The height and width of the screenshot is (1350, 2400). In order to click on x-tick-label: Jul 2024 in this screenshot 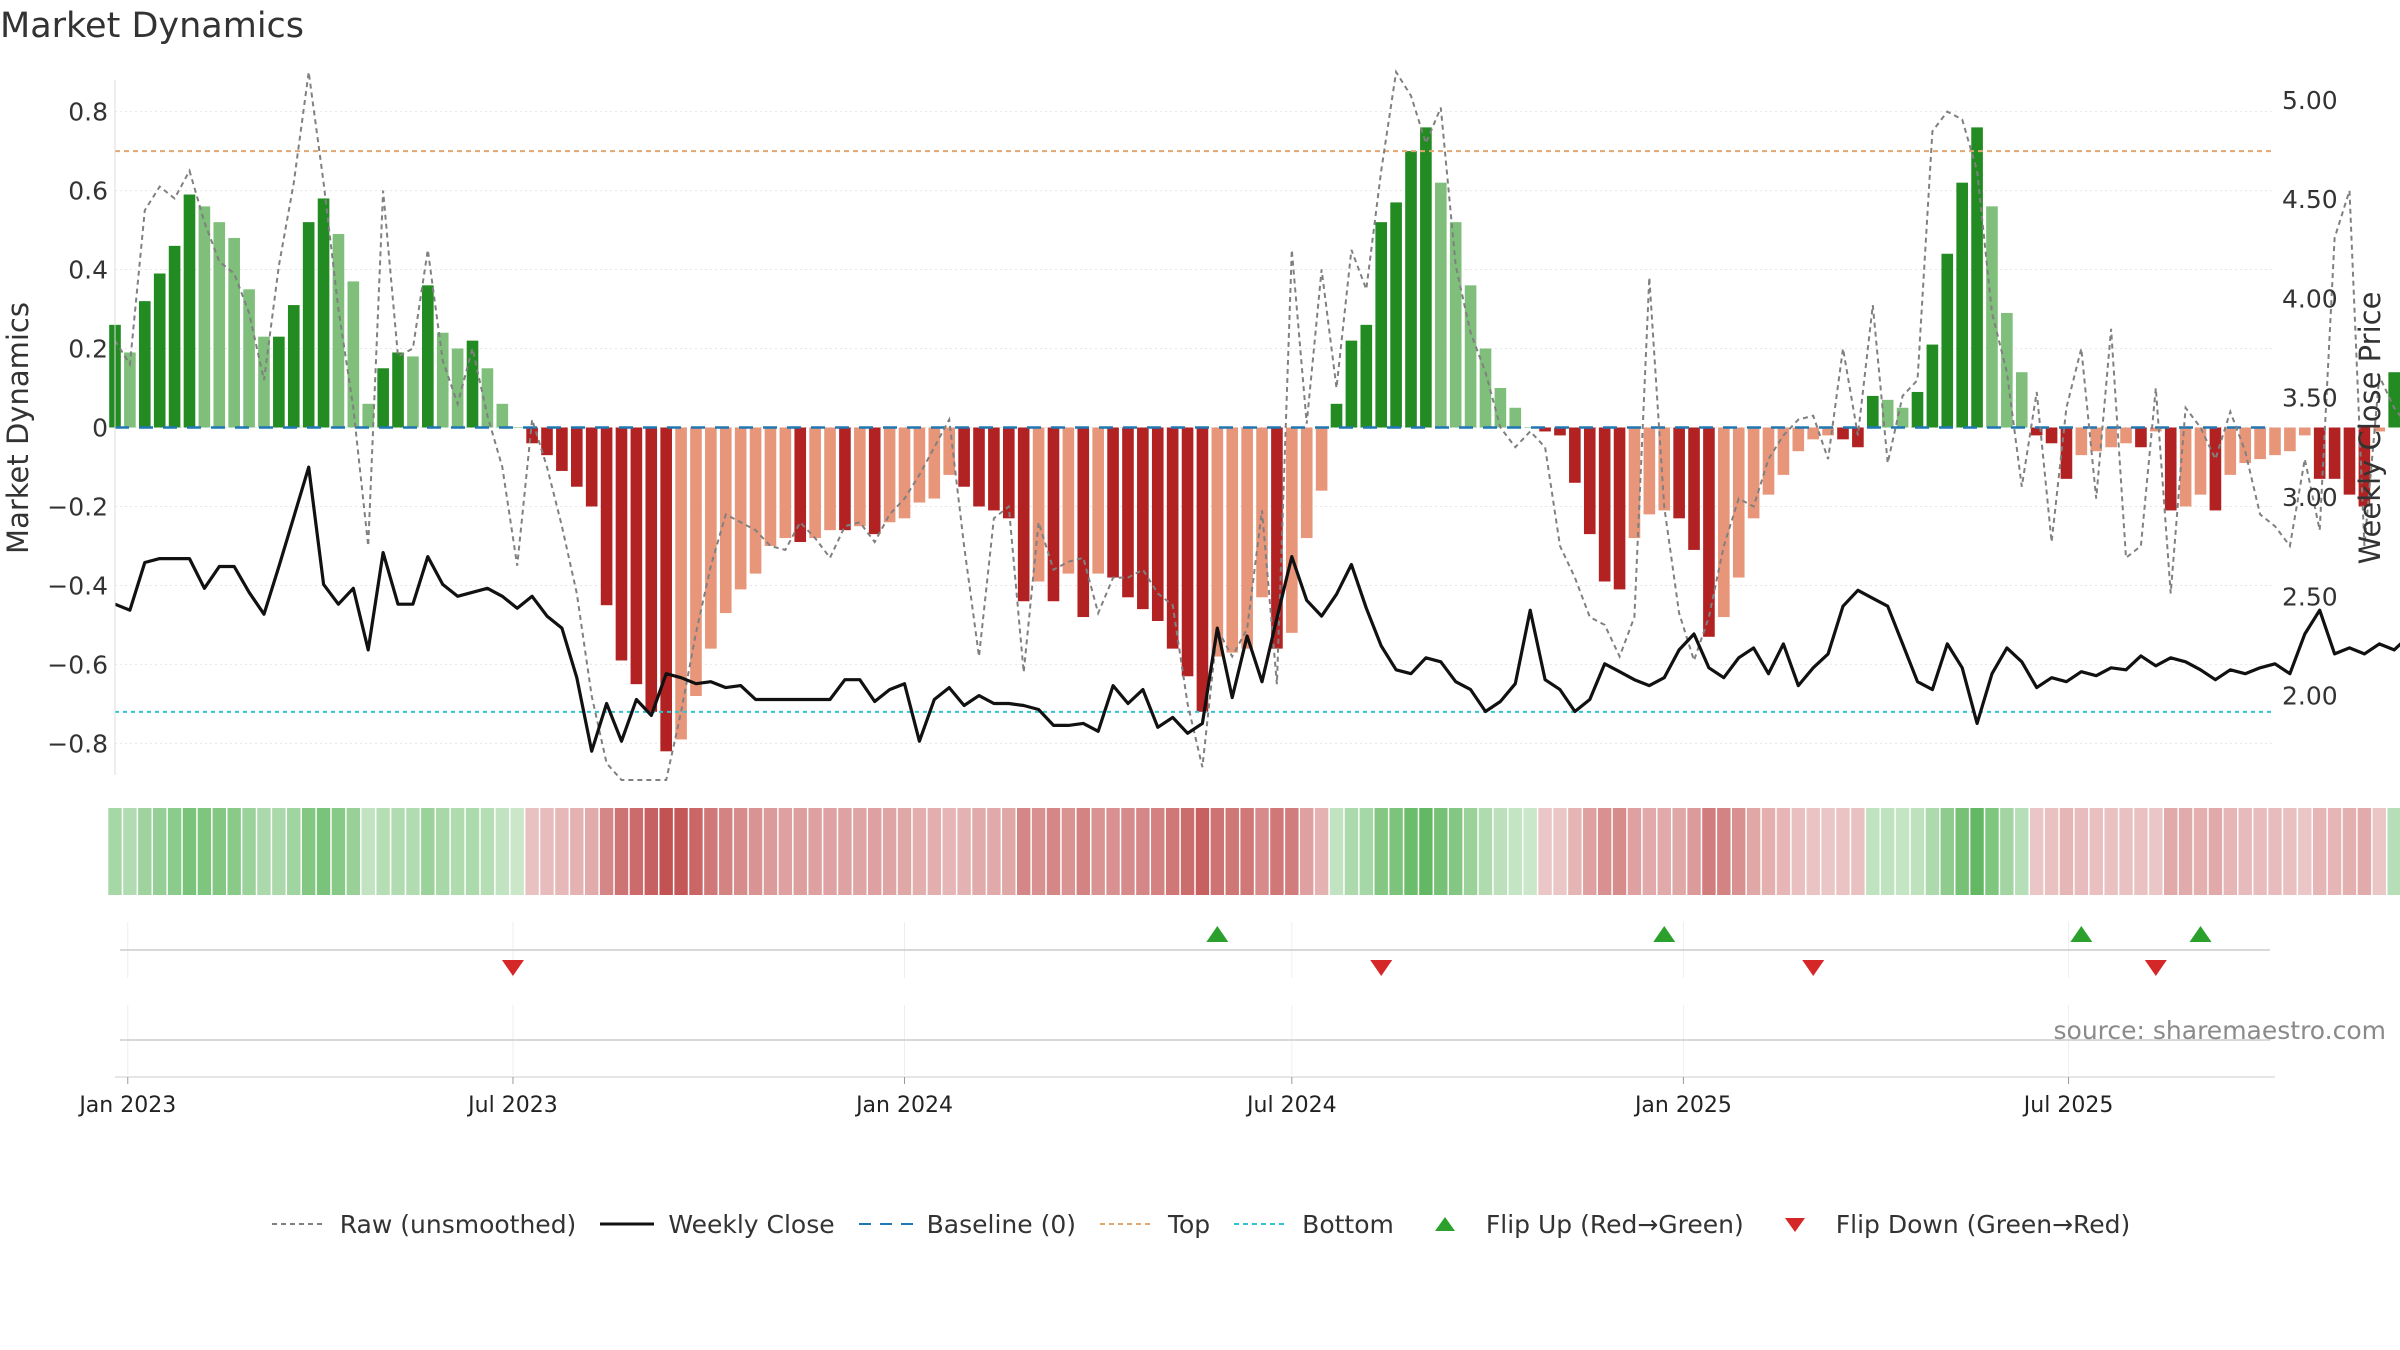, I will do `click(1291, 1105)`.